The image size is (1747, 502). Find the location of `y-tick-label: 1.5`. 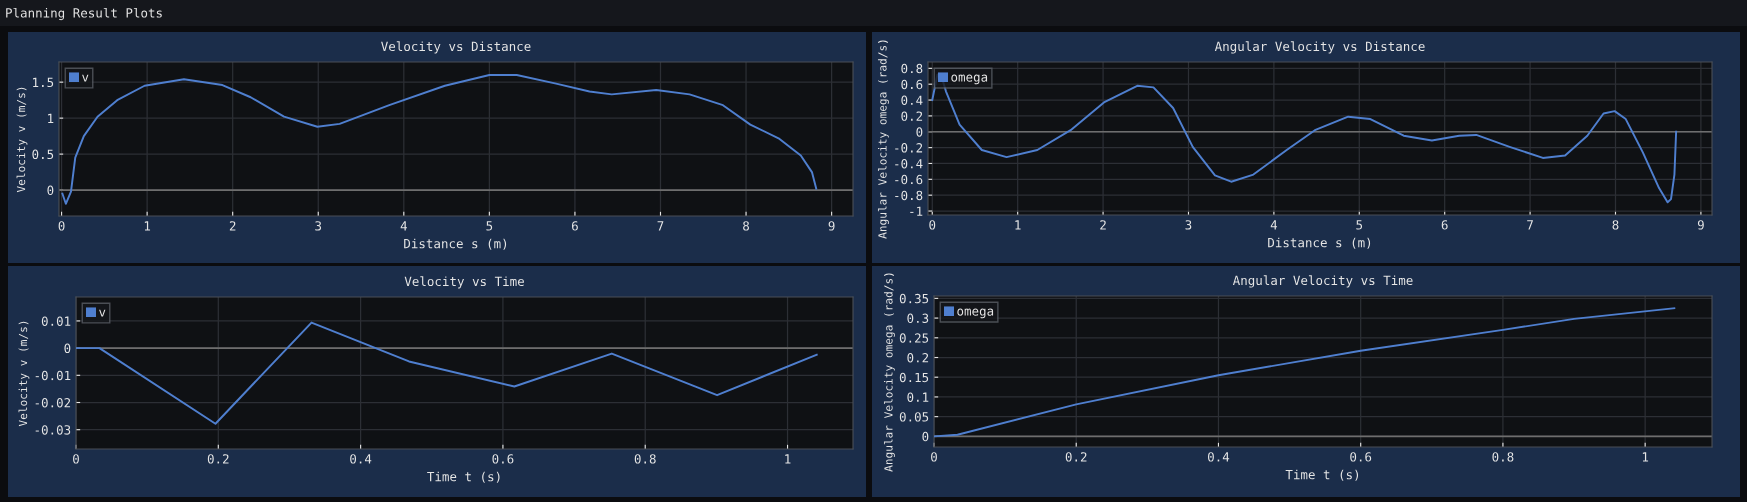

y-tick-label: 1.5 is located at coordinates (43, 82).